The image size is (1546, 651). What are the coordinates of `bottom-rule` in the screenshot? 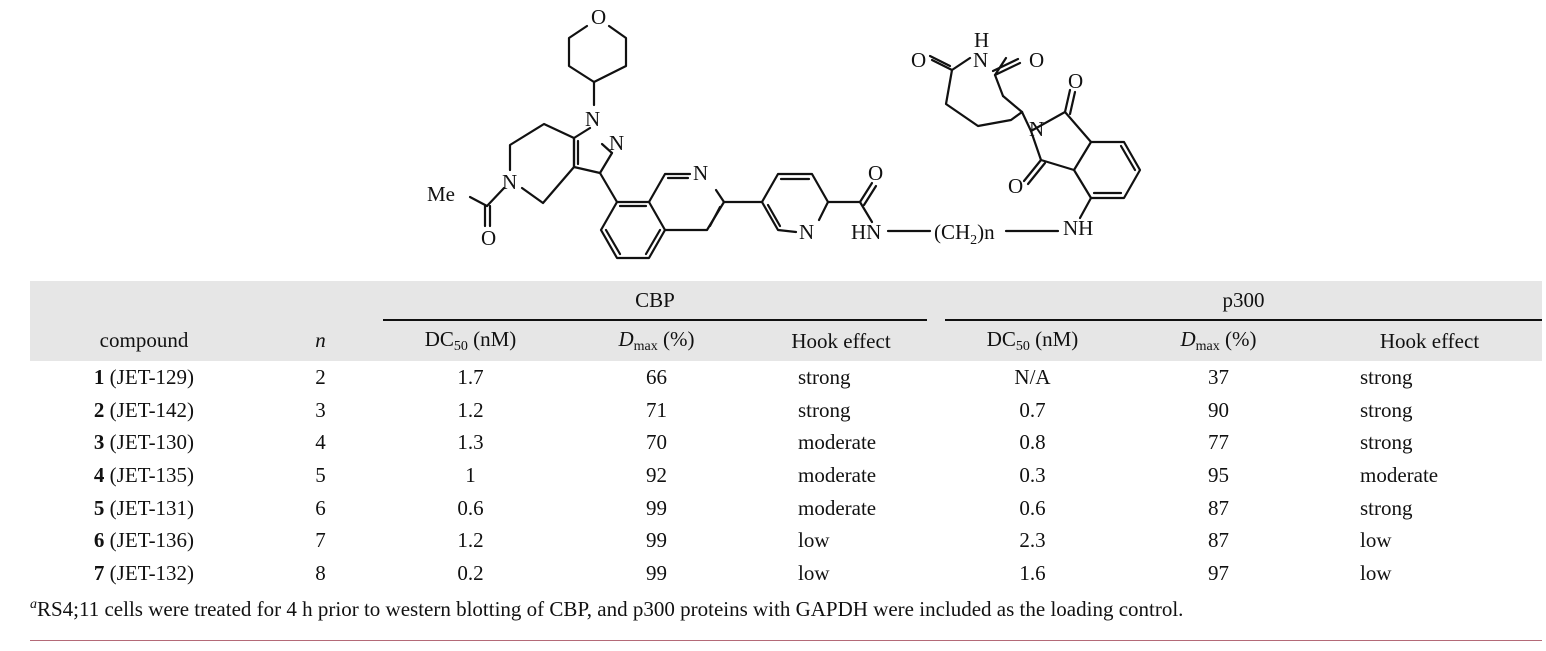 It's located at (786, 640).